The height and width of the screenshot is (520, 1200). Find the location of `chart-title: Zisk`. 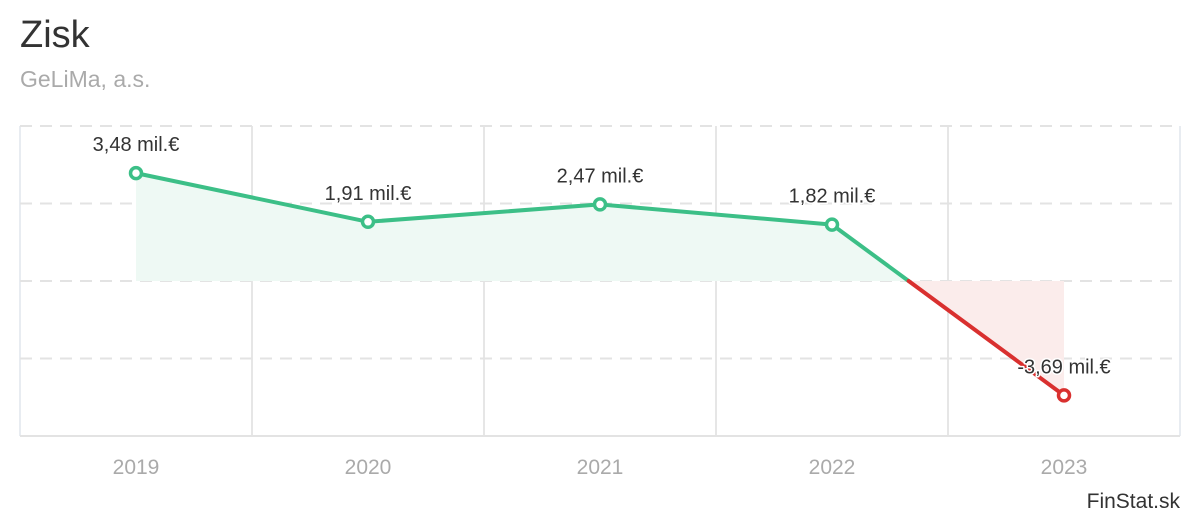

chart-title: Zisk is located at coordinates (55, 35).